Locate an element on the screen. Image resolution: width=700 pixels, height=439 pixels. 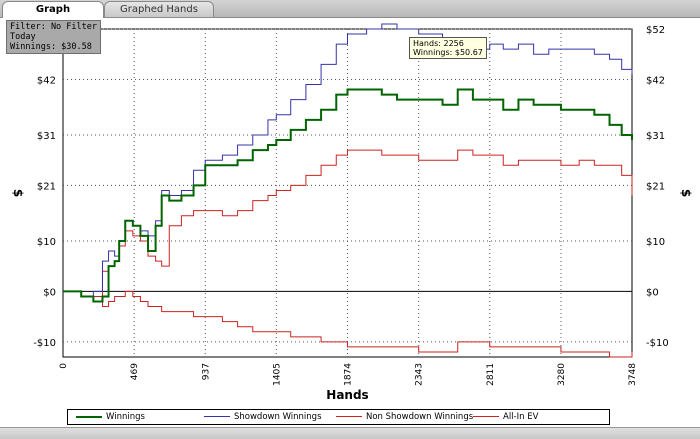
y-axis-label-right: $ is located at coordinates (686, 193).